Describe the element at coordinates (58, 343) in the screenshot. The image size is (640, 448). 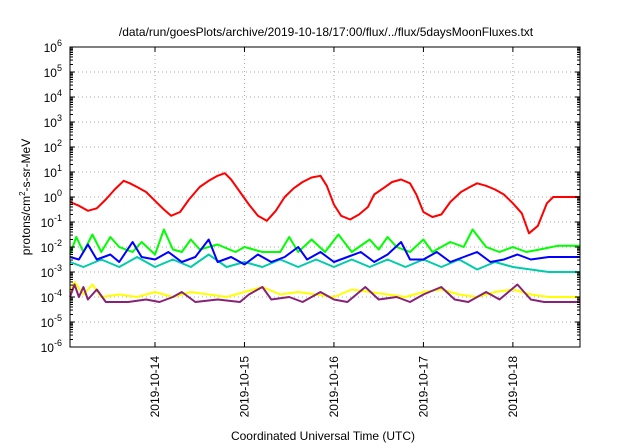
I see `y-tick-exponent: -6` at that location.